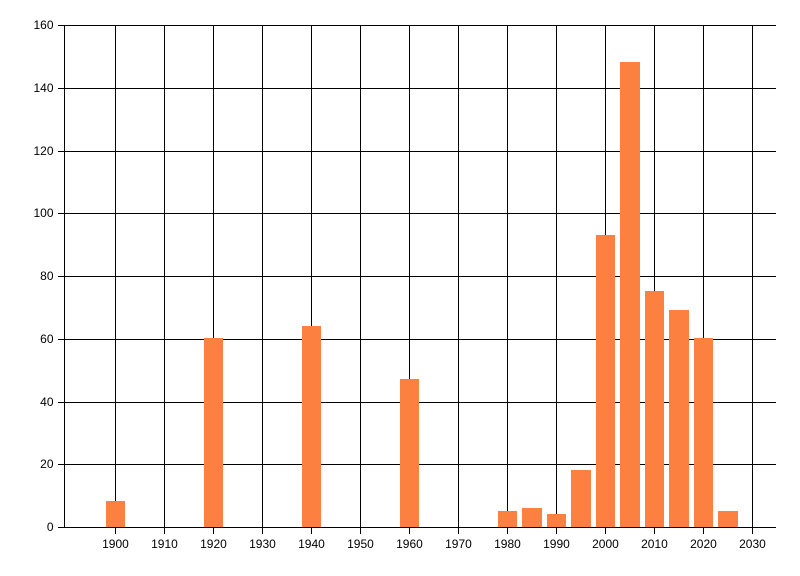 This screenshot has width=800, height=576. What do you see at coordinates (312, 530) in the screenshot?
I see `x-tick-1940` at bounding box center [312, 530].